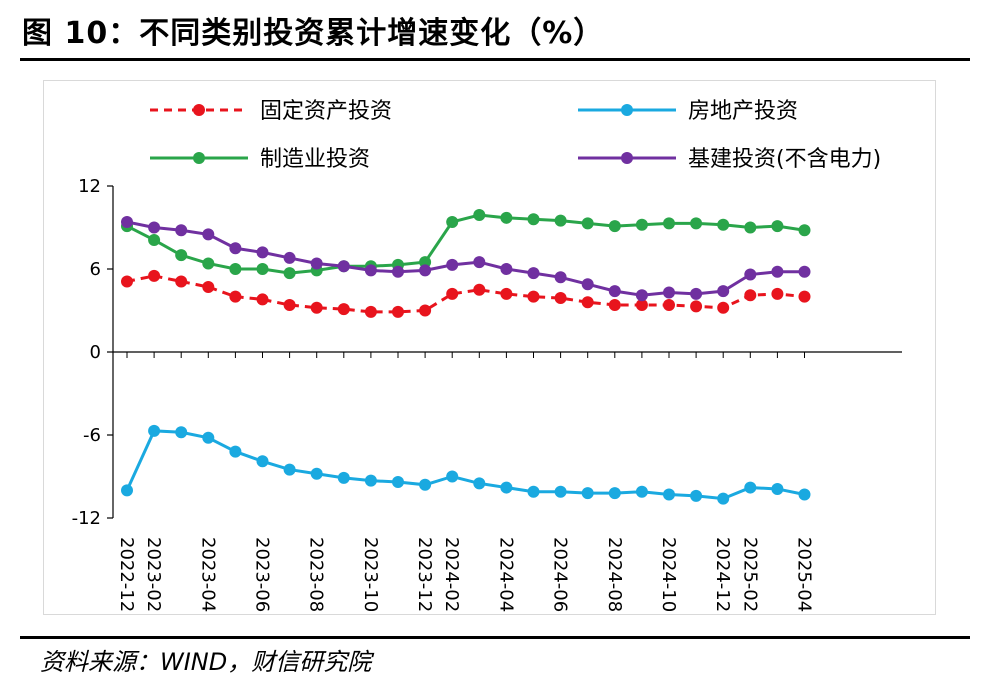  What do you see at coordinates (614, 574) in the screenshot?
I see `x-tick-label: 2024-08` at bounding box center [614, 574].